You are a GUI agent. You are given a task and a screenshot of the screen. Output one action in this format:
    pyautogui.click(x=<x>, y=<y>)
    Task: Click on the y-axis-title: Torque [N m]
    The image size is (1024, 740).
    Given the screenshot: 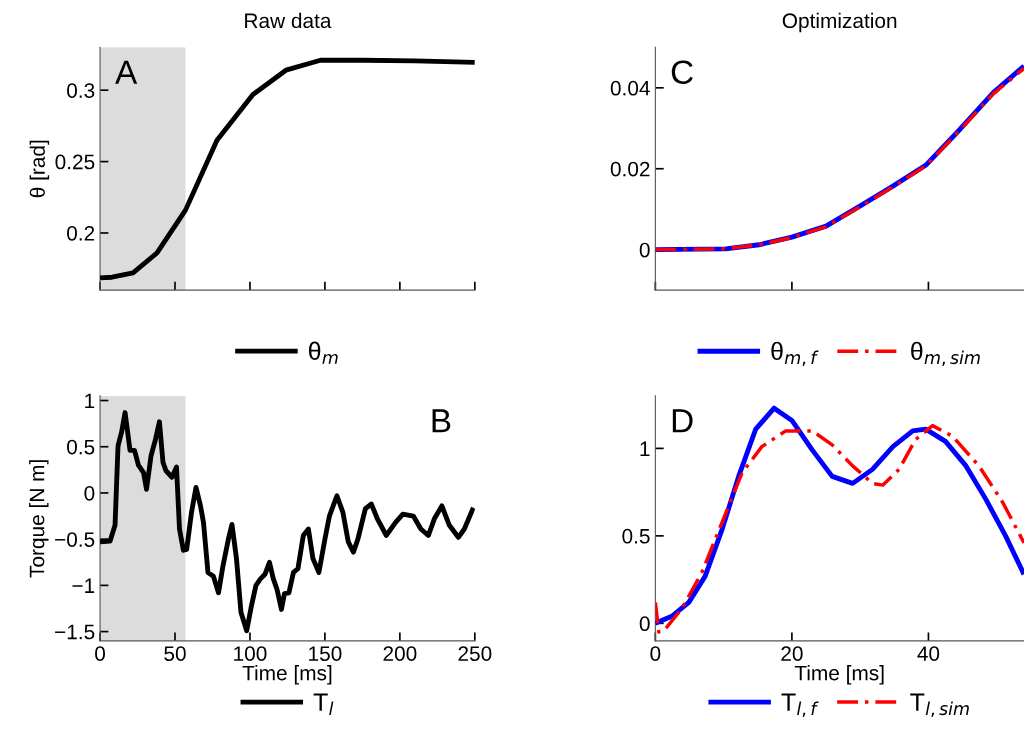 What is the action you would take?
    pyautogui.click(x=39, y=519)
    